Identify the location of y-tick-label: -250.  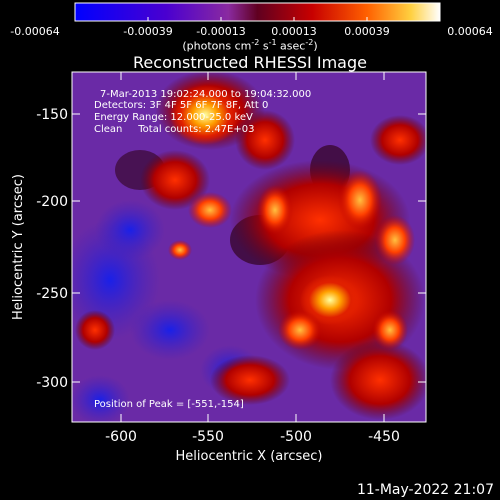
(52, 294).